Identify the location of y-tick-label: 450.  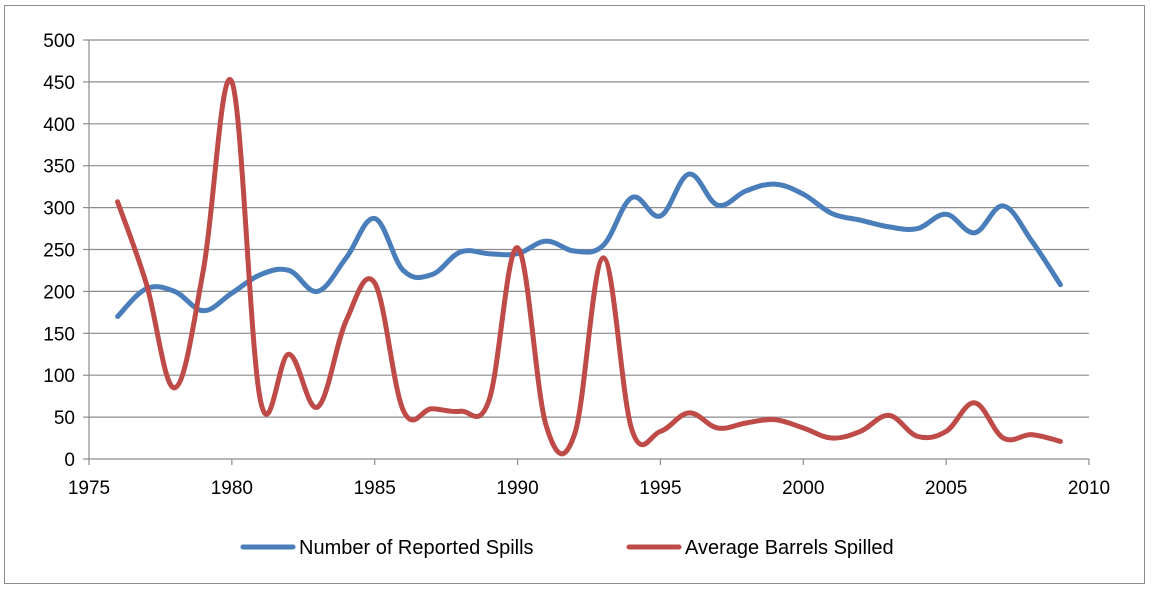
(59, 83).